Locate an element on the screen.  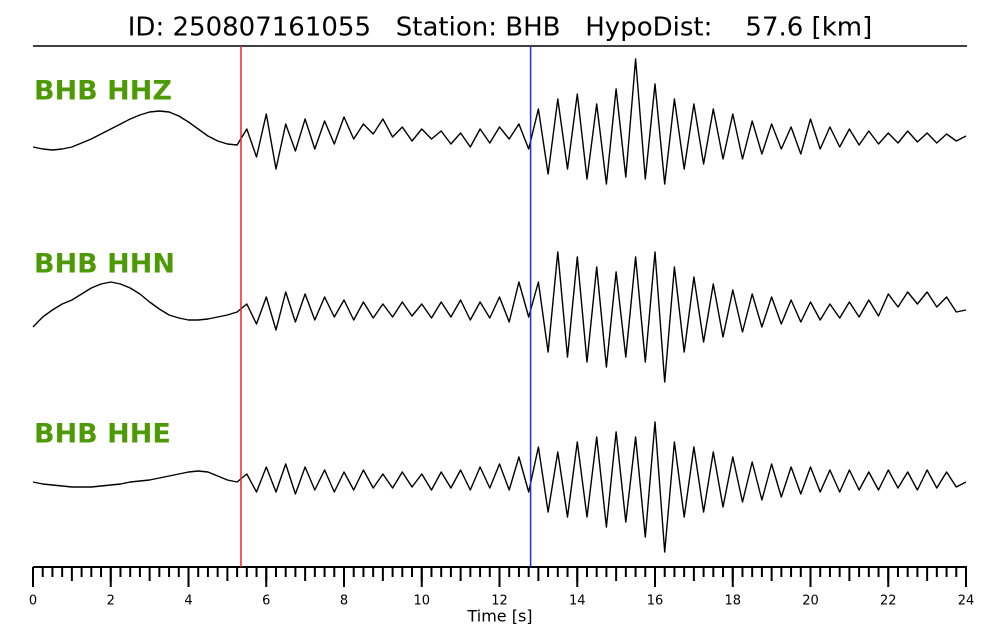
x-tick-label: 8 is located at coordinates (344, 601).